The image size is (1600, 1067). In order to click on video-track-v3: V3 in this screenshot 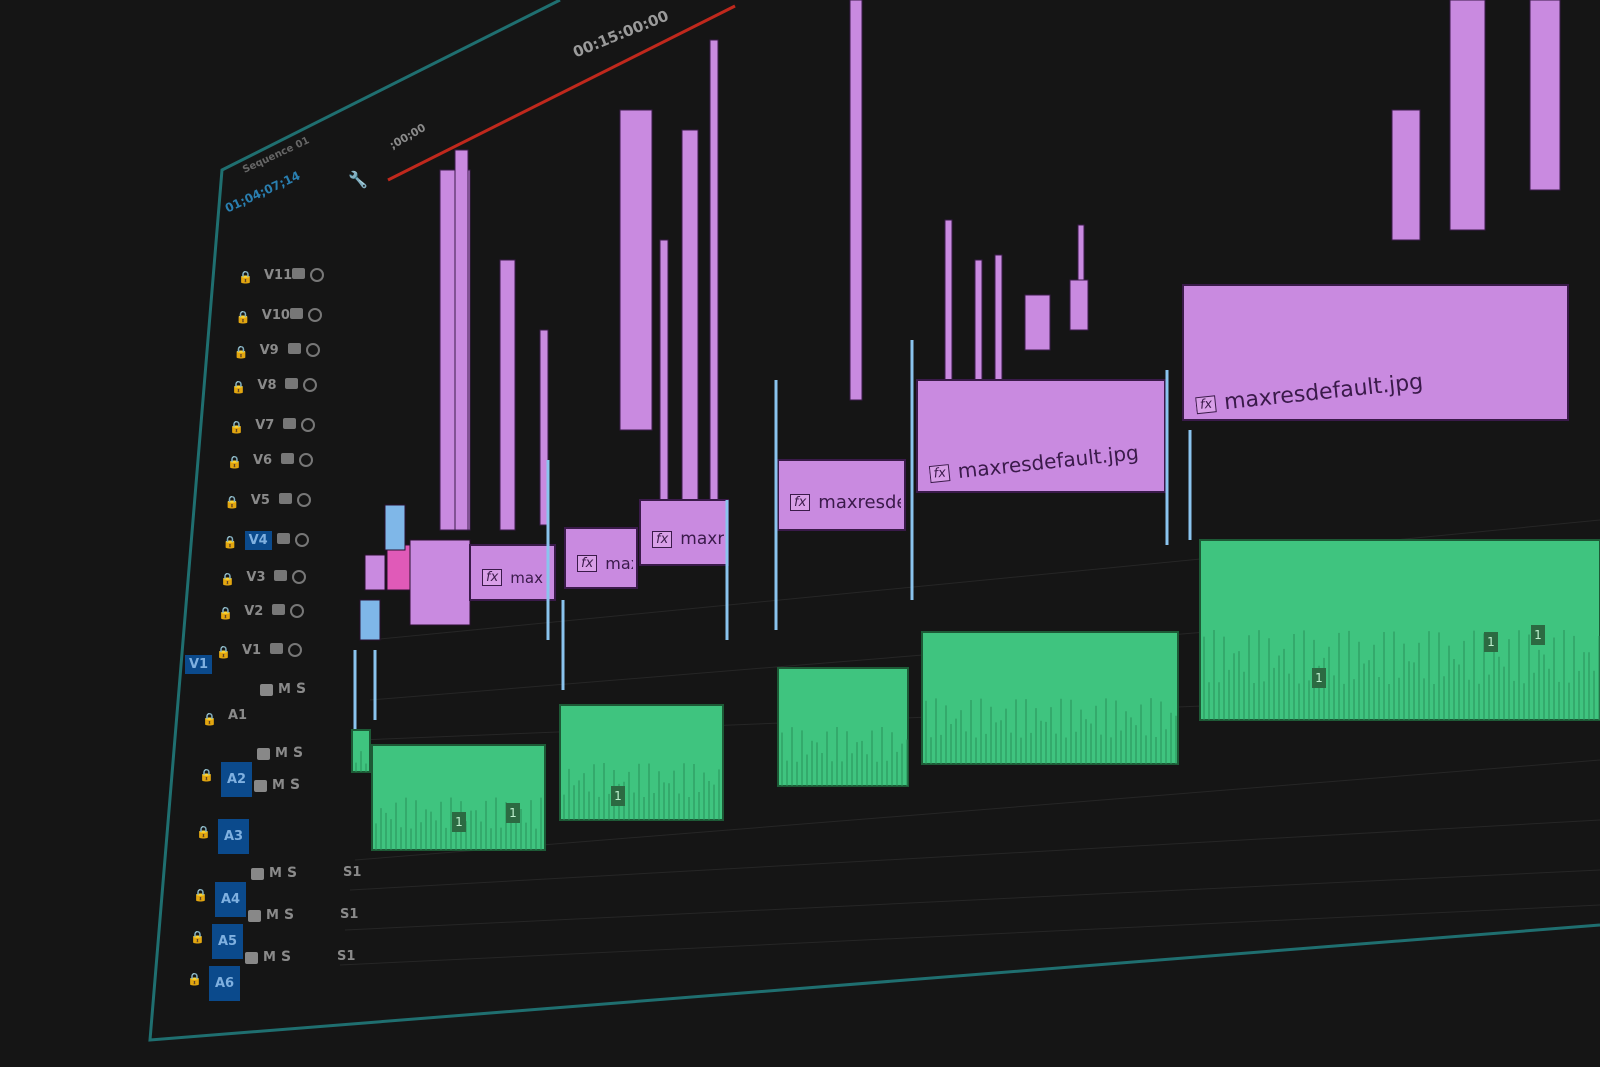, I will do `click(256, 577)`.